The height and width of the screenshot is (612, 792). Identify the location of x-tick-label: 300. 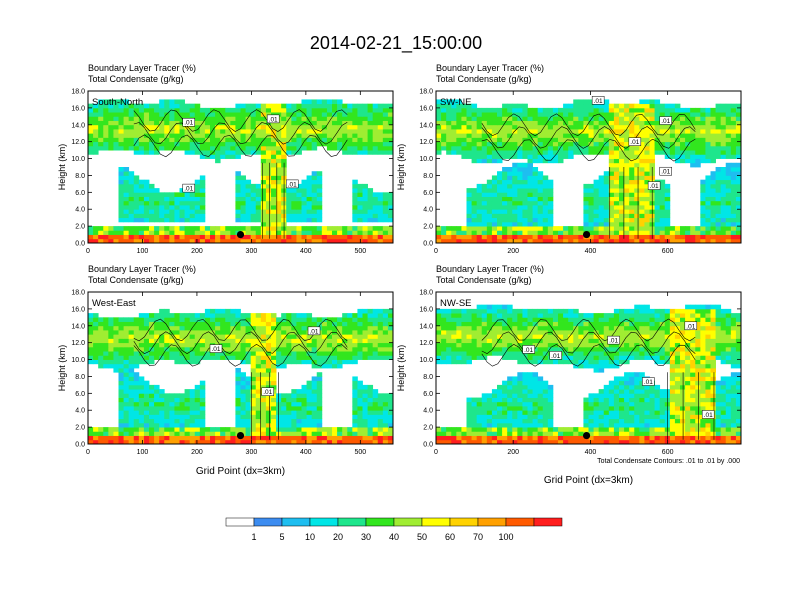
(252, 452).